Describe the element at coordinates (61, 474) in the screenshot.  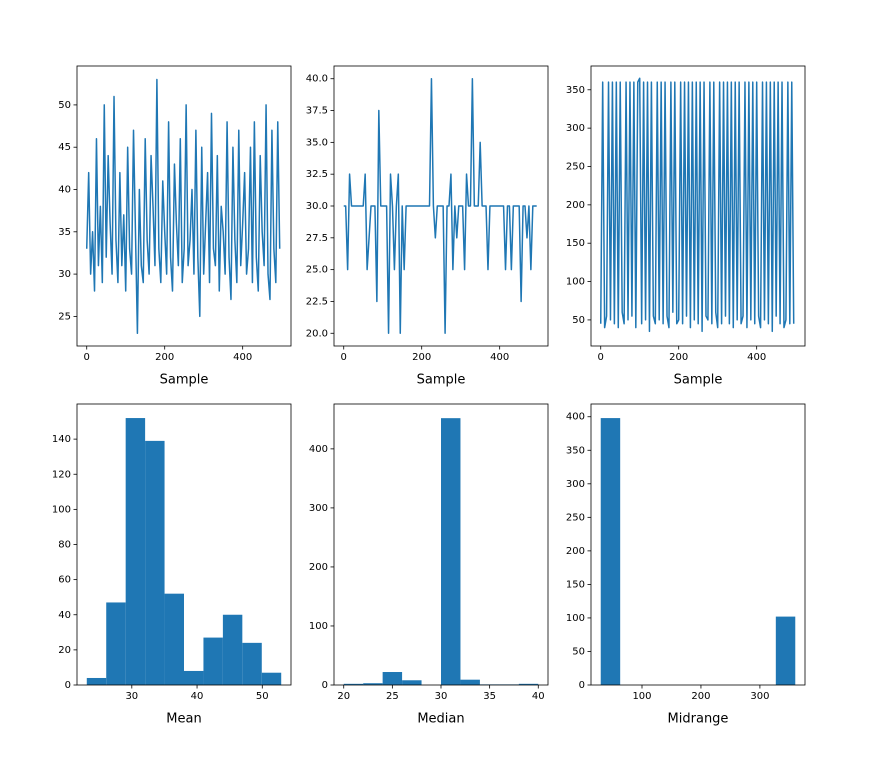
I see `y-tick-label: 120` at that location.